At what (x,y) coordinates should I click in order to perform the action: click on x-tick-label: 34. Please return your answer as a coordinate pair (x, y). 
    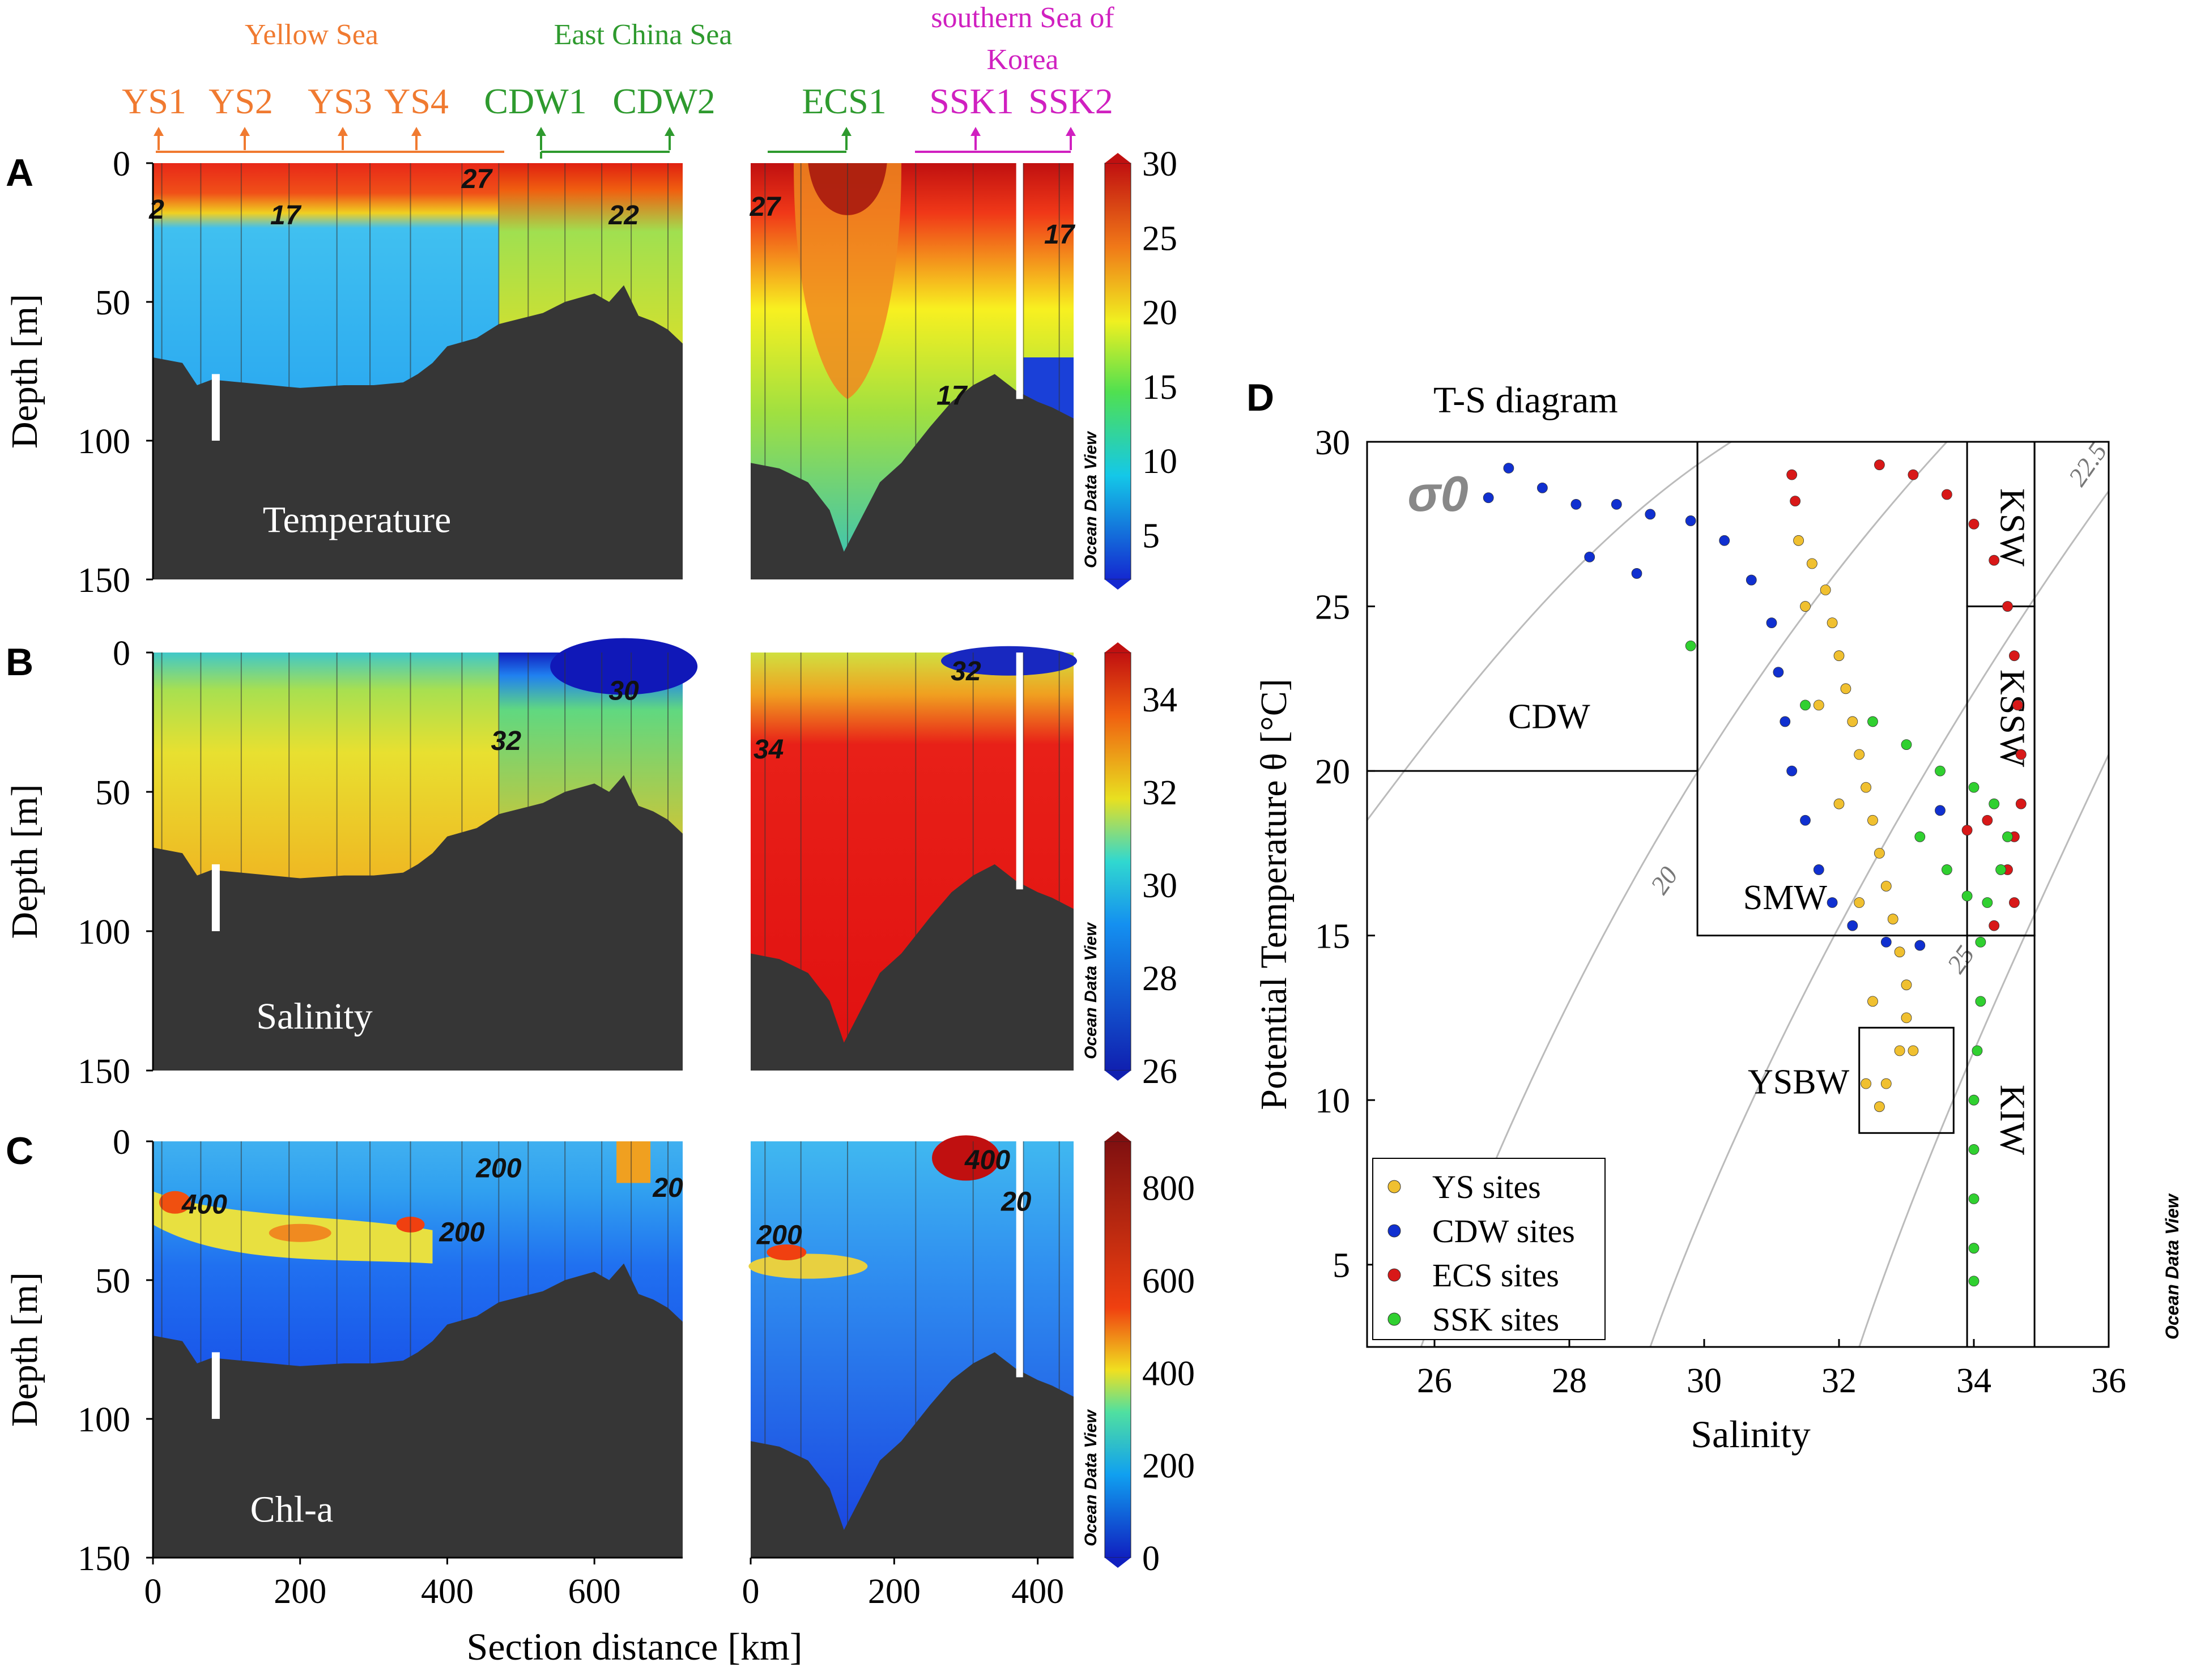
    Looking at the image, I should click on (1973, 1381).